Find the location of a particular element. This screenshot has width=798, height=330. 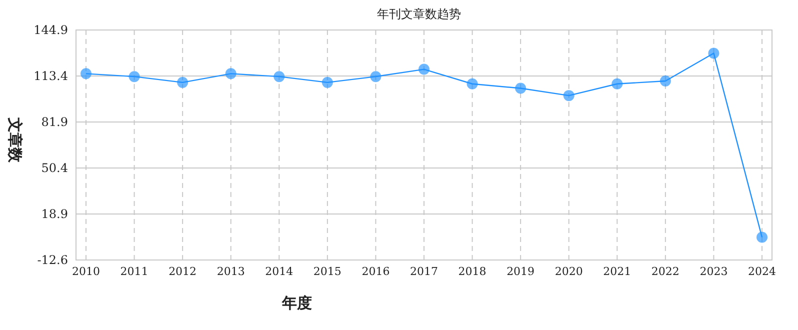

y-tick-label: 144.9 is located at coordinates (51, 30).